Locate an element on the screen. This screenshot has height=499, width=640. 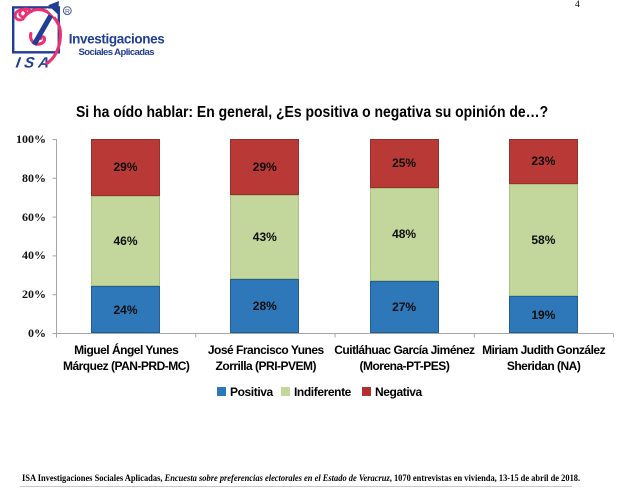
svg-text: R is located at coordinates (67, 11).